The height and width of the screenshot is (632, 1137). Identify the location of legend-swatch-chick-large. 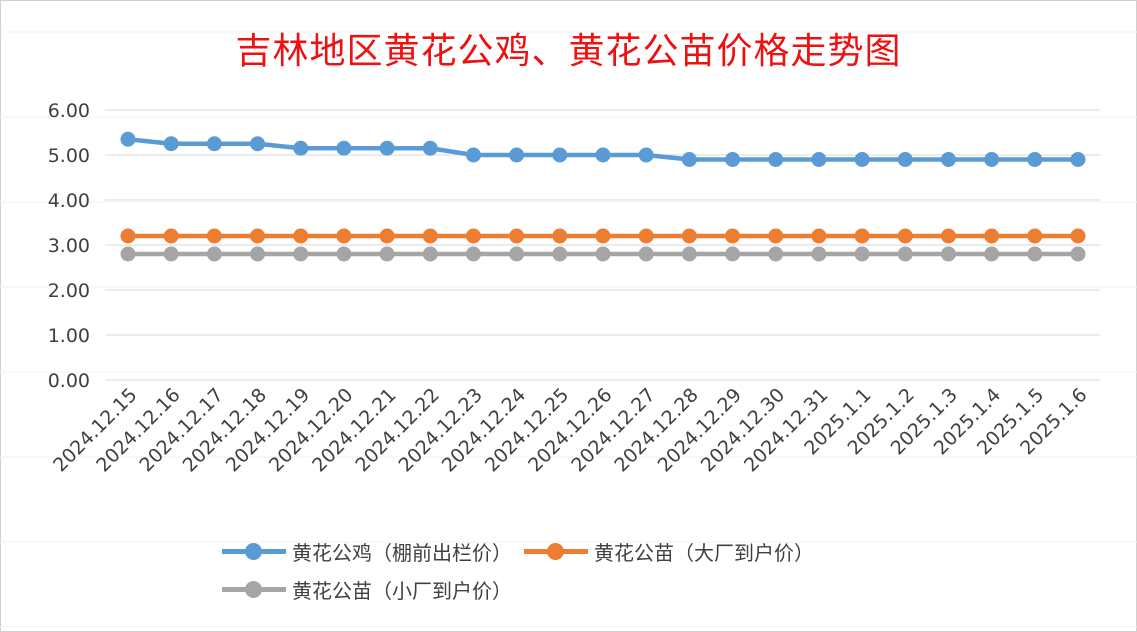
(556, 551).